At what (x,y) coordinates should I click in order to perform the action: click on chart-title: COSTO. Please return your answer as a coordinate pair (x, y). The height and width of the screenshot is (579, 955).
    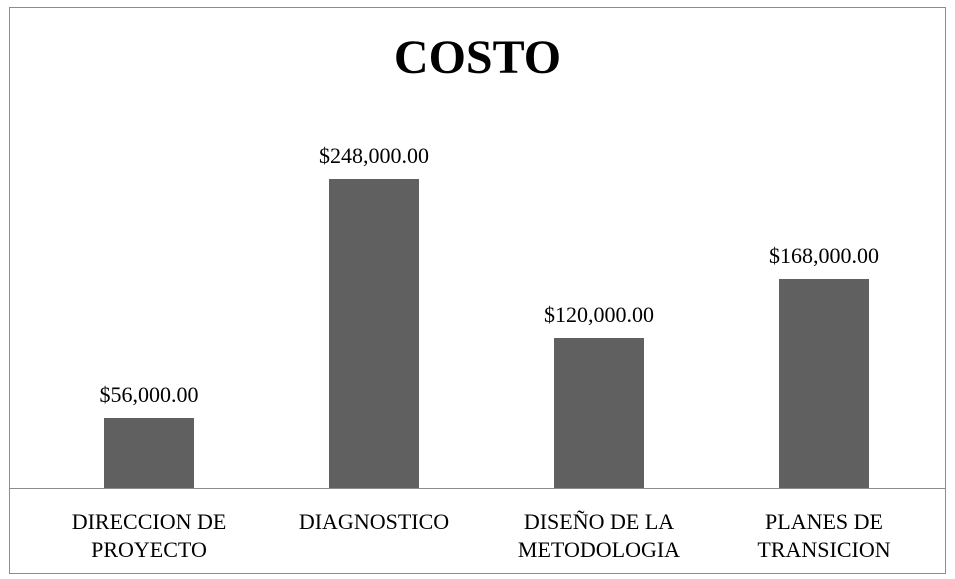
    Looking at the image, I should click on (477, 57).